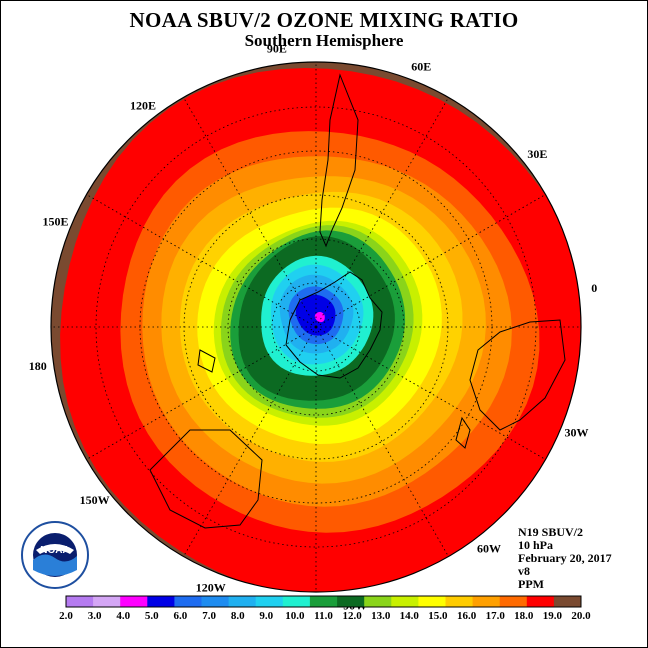  What do you see at coordinates (181, 616) in the screenshot?
I see `colorbar-tick-label: 6.0` at bounding box center [181, 616].